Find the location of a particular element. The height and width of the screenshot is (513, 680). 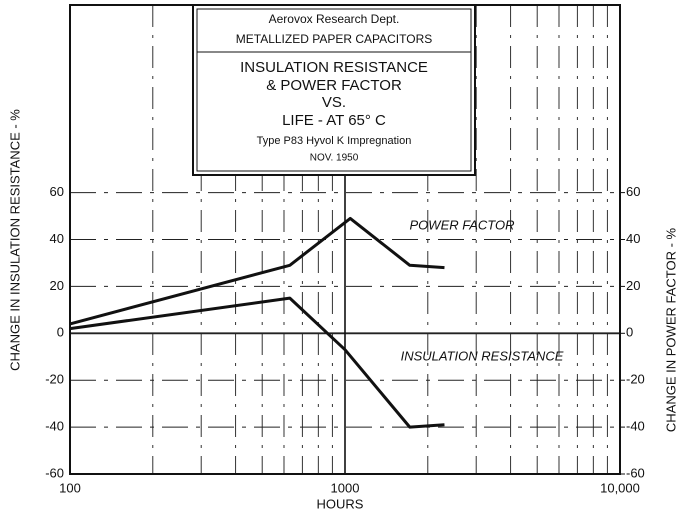

series-label: INSULATION RESISTANCE is located at coordinates (482, 355).